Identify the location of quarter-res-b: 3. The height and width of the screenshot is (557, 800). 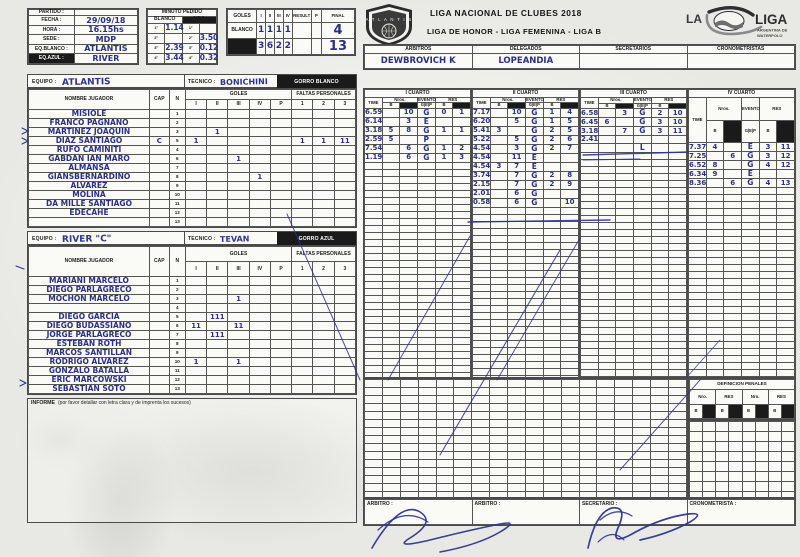
(660, 131).